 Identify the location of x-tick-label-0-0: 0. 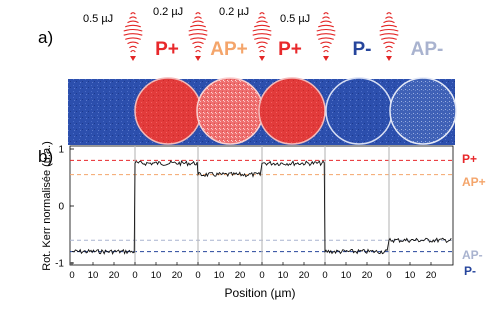
(71, 275).